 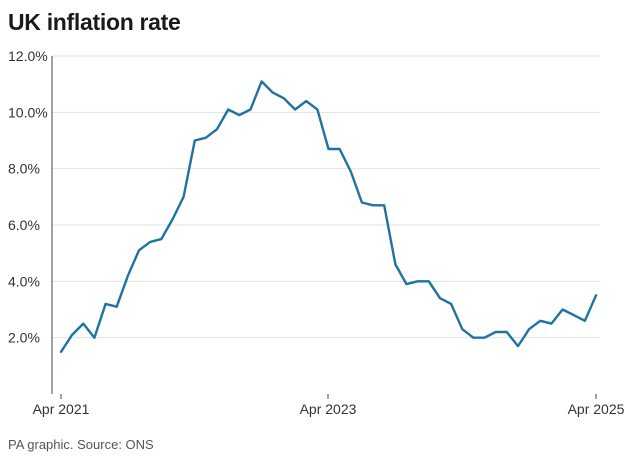 I want to click on y-tick-label: 10.0%, so click(x=28, y=112).